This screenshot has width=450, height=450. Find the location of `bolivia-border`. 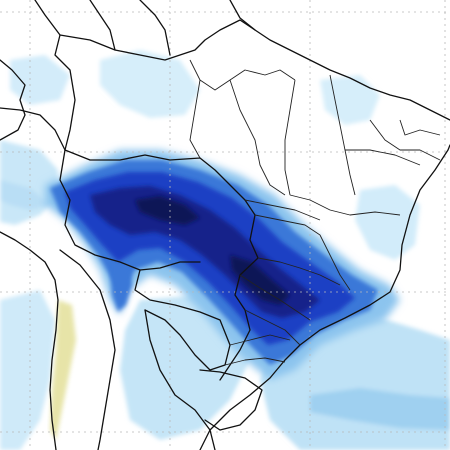

bolivia-border is located at coordinates (130, 210).